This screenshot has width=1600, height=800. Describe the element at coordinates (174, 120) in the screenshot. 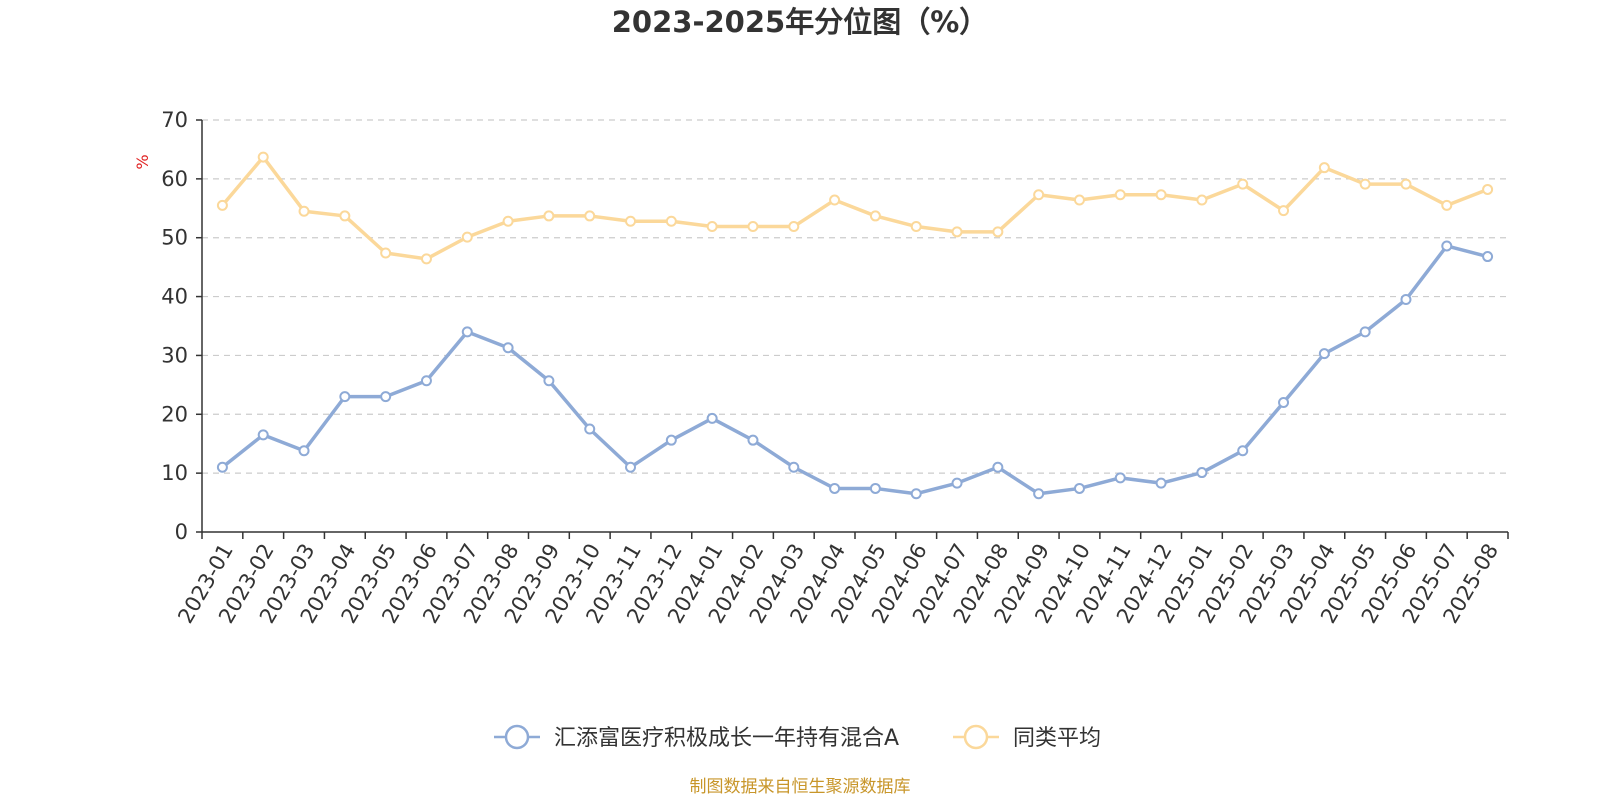

I see `y-tick-label: 70` at that location.